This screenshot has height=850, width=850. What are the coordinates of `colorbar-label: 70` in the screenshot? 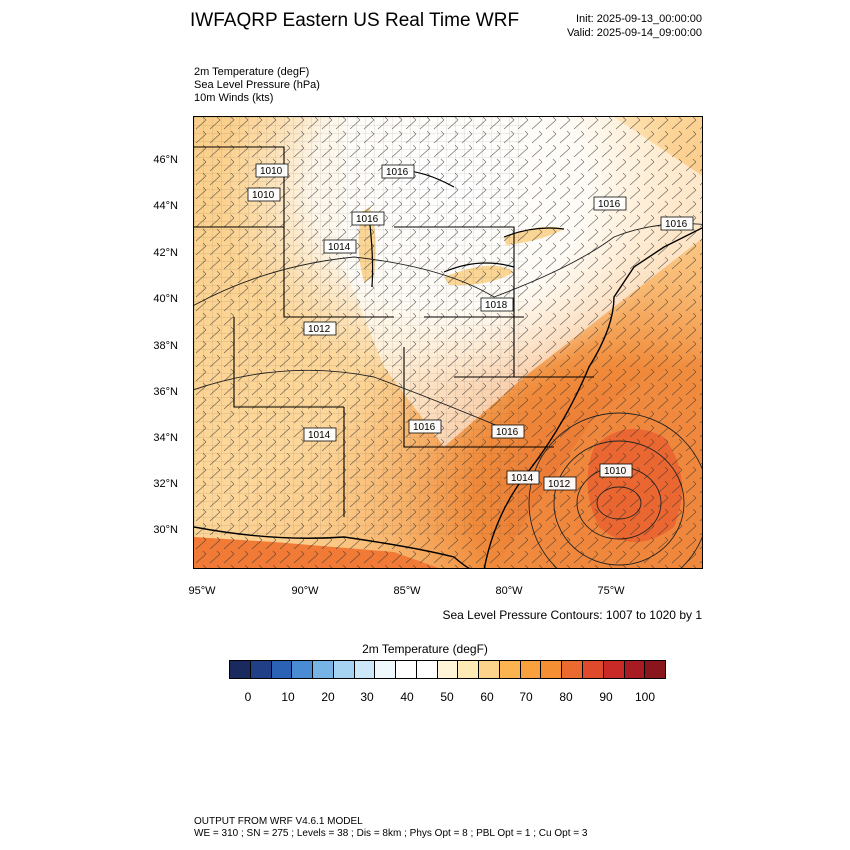 It's located at (526, 697).